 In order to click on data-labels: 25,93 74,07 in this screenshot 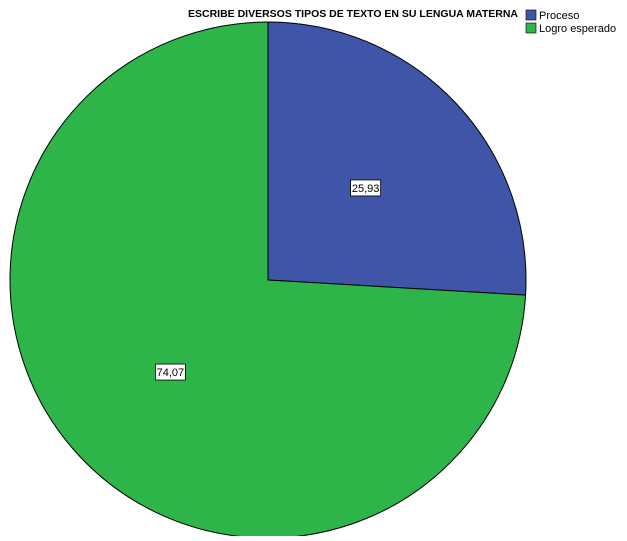, I will do `click(268, 280)`.